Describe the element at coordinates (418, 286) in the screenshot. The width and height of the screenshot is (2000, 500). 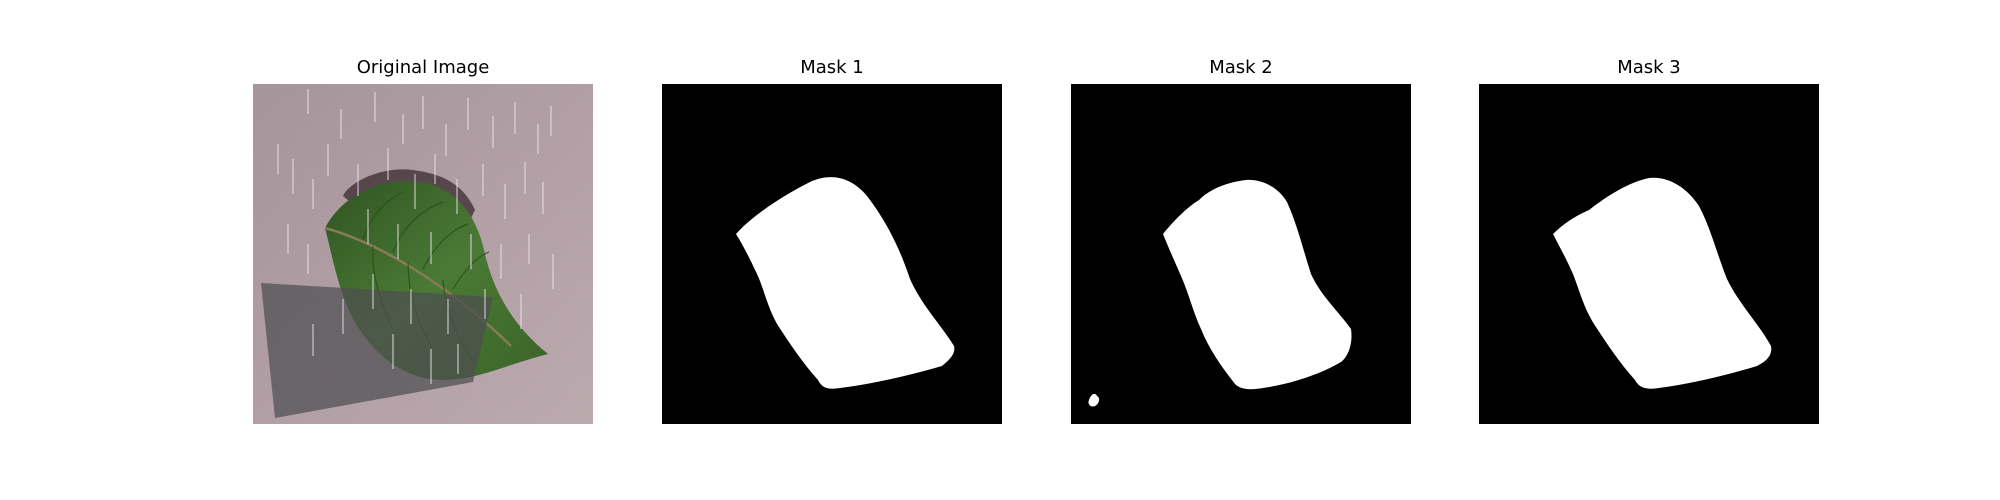
I see `leaf-midrib` at that location.